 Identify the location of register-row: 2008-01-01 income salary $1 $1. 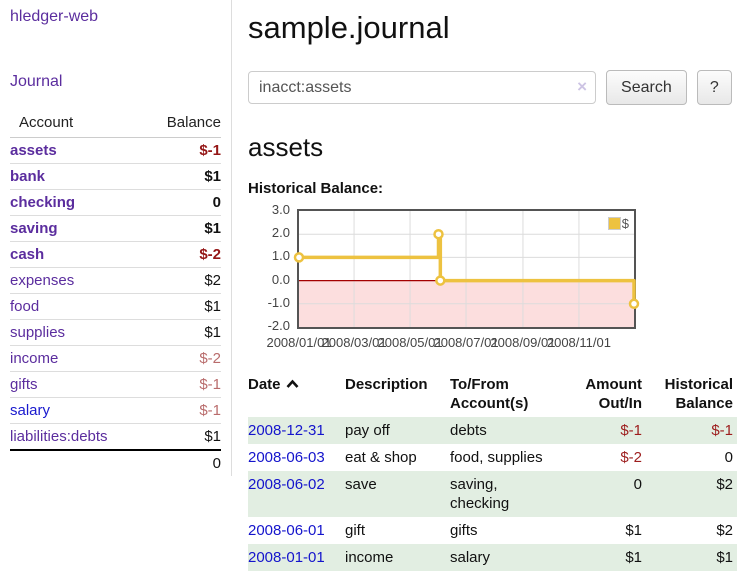
(492, 557).